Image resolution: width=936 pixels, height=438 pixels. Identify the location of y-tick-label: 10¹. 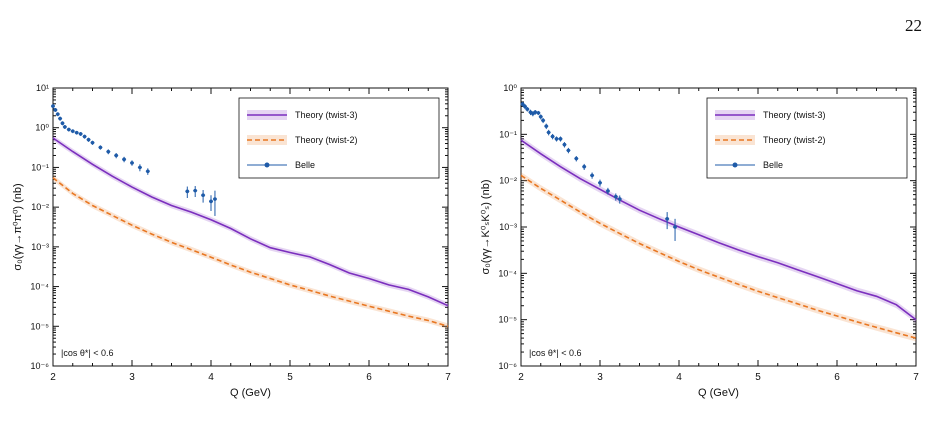
(42, 88).